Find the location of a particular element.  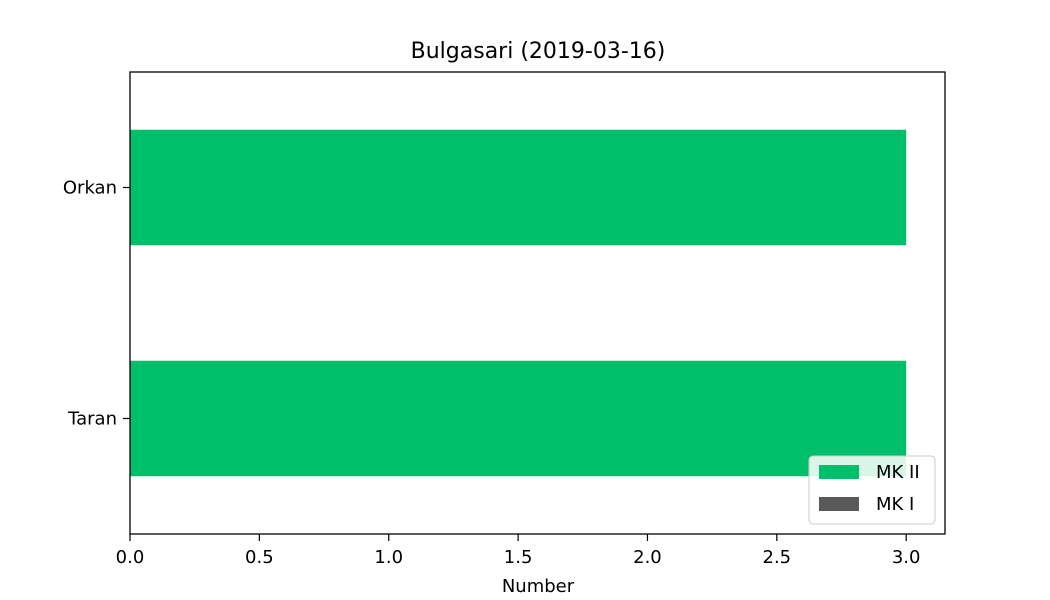

chart-title: Bulgasari (2019-03-16) is located at coordinates (538, 51).